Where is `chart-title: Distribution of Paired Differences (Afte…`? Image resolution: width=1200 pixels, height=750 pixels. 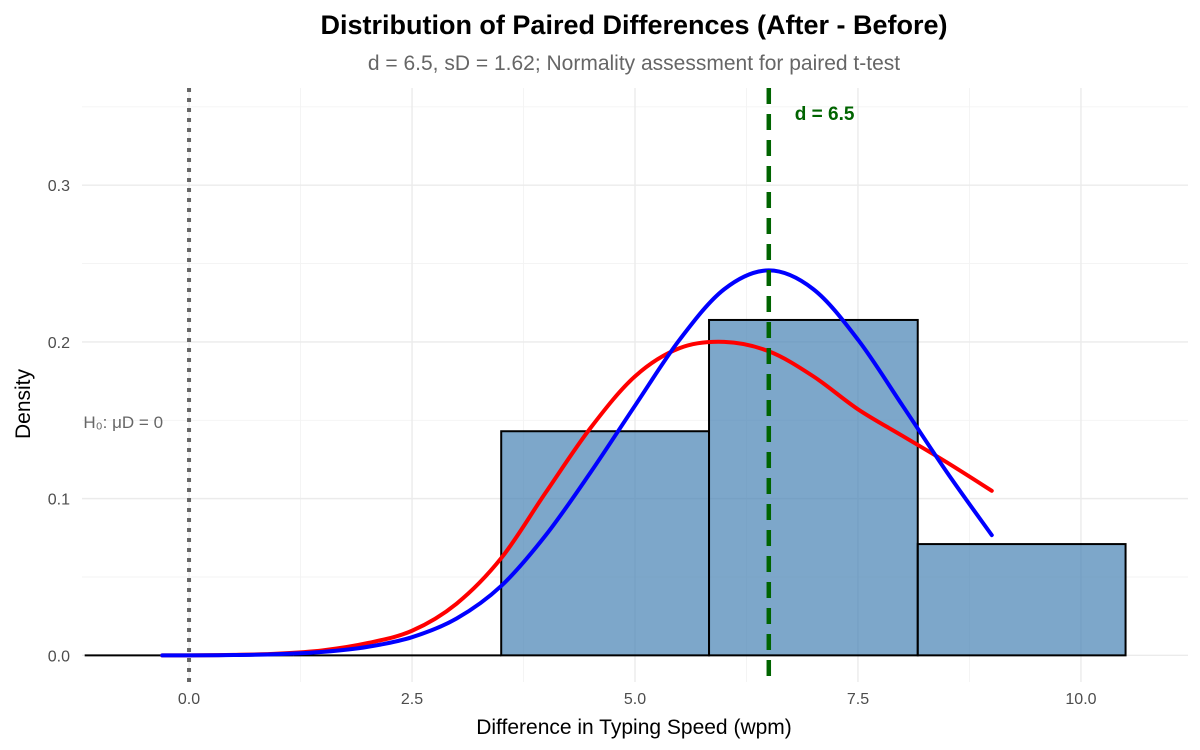
chart-title: Distribution of Paired Differences (Afte… is located at coordinates (633, 25).